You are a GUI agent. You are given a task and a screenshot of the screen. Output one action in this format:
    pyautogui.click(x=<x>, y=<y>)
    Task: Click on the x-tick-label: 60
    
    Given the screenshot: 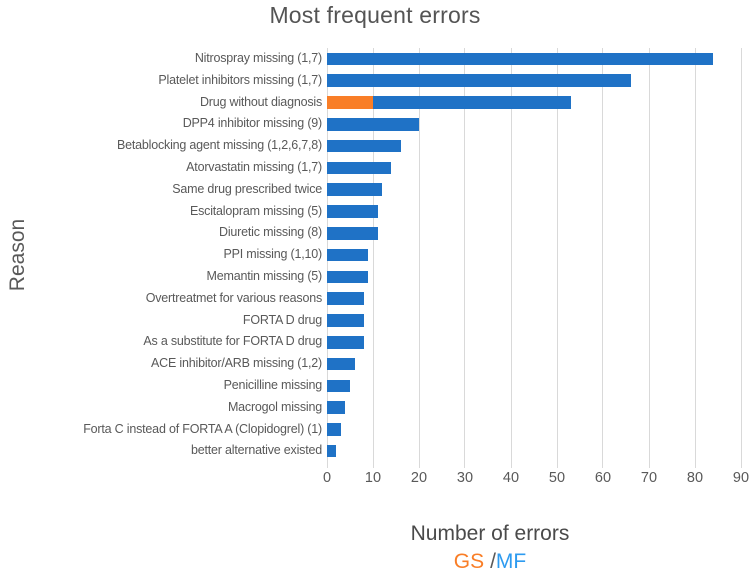 What is the action you would take?
    pyautogui.click(x=603, y=478)
    